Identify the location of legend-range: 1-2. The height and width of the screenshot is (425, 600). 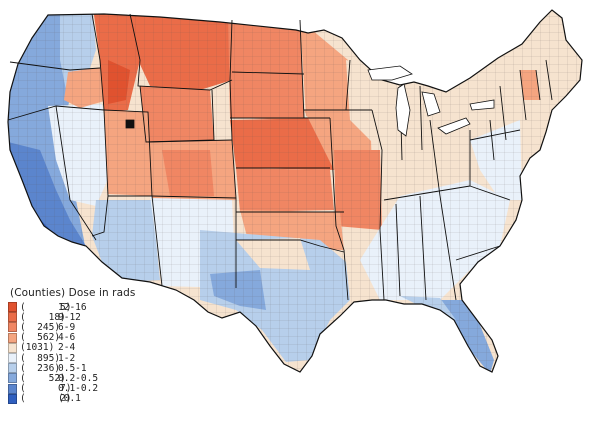
(67, 358).